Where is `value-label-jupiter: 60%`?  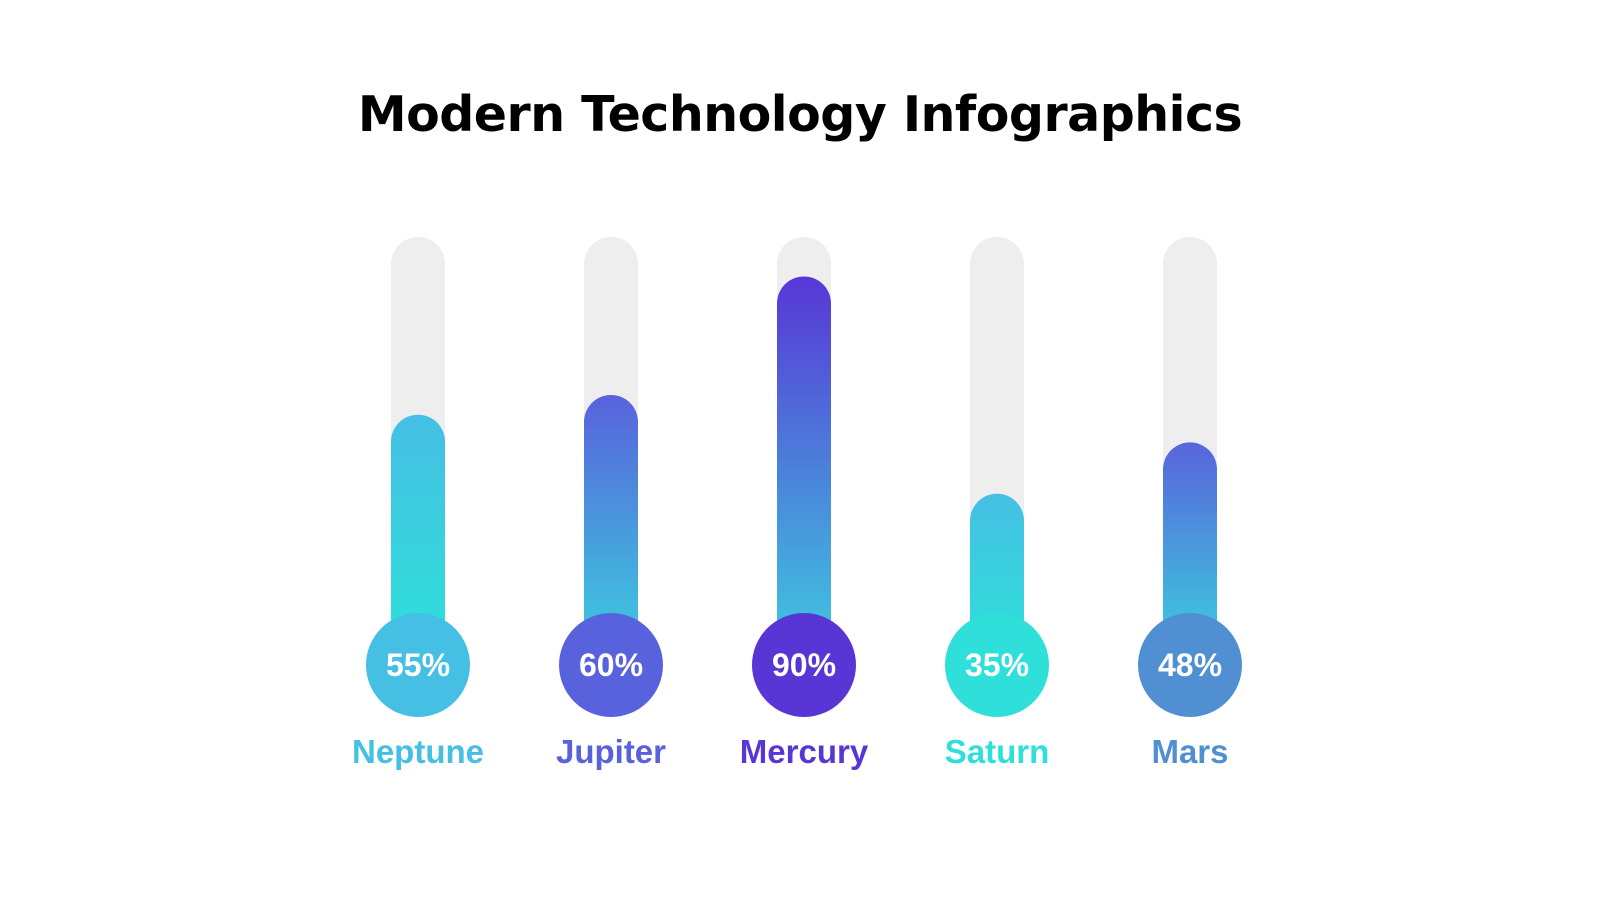 value-label-jupiter: 60% is located at coordinates (611, 665).